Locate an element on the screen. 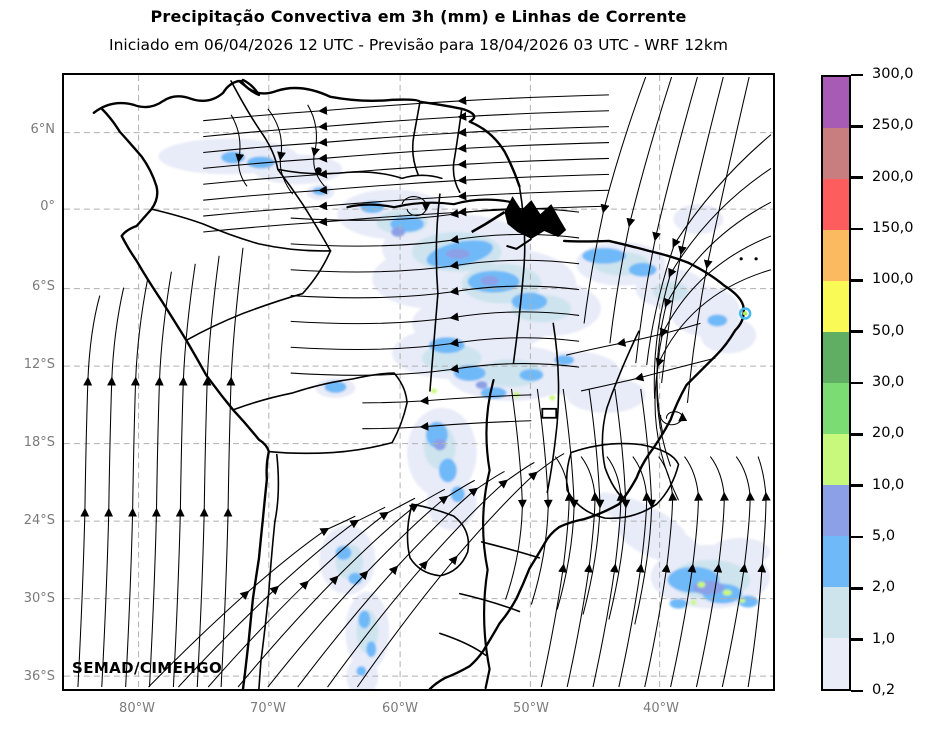  colorbar-tick-label: 200,0 is located at coordinates (893, 176).